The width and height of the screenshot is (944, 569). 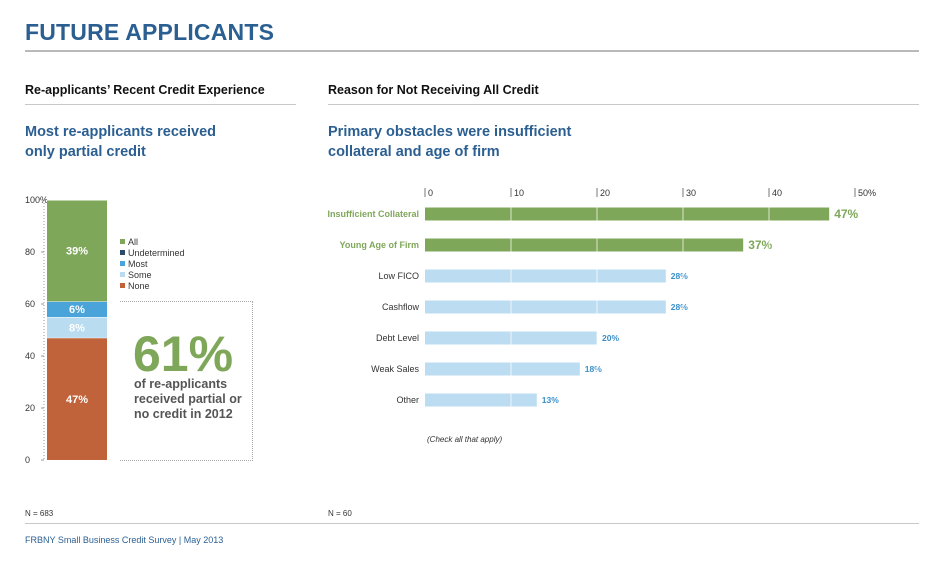 I want to click on callout-line2: received partial or, so click(x=188, y=399).